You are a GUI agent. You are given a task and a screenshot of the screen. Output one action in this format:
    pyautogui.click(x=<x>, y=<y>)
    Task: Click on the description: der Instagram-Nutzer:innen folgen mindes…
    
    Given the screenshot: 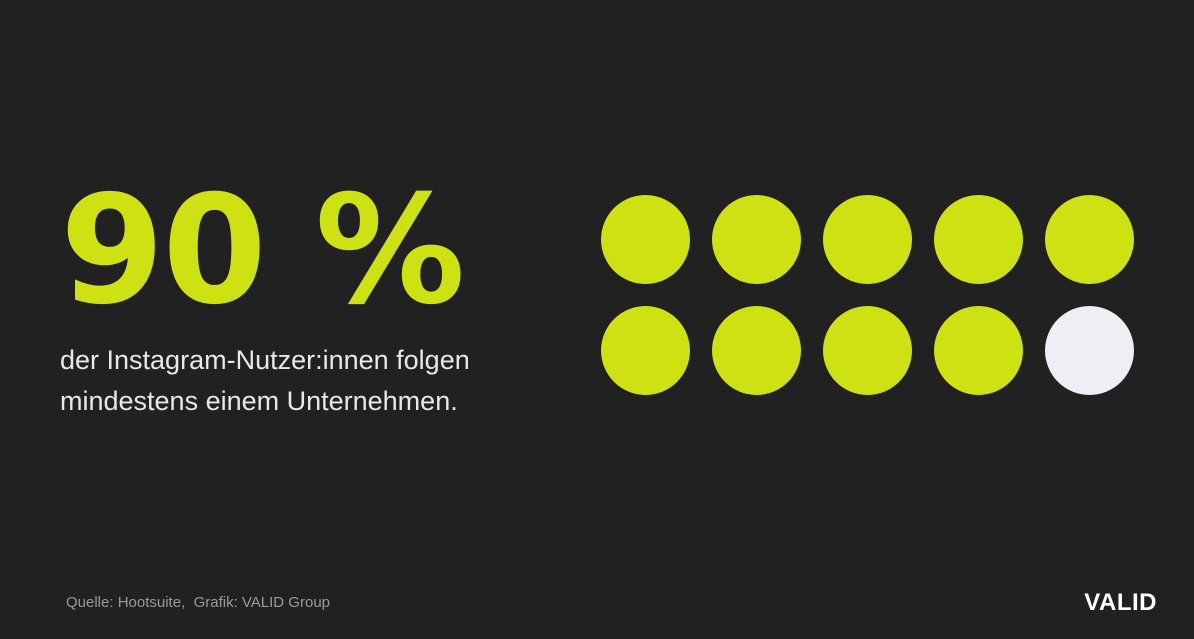 What is the action you would take?
    pyautogui.click(x=300, y=381)
    